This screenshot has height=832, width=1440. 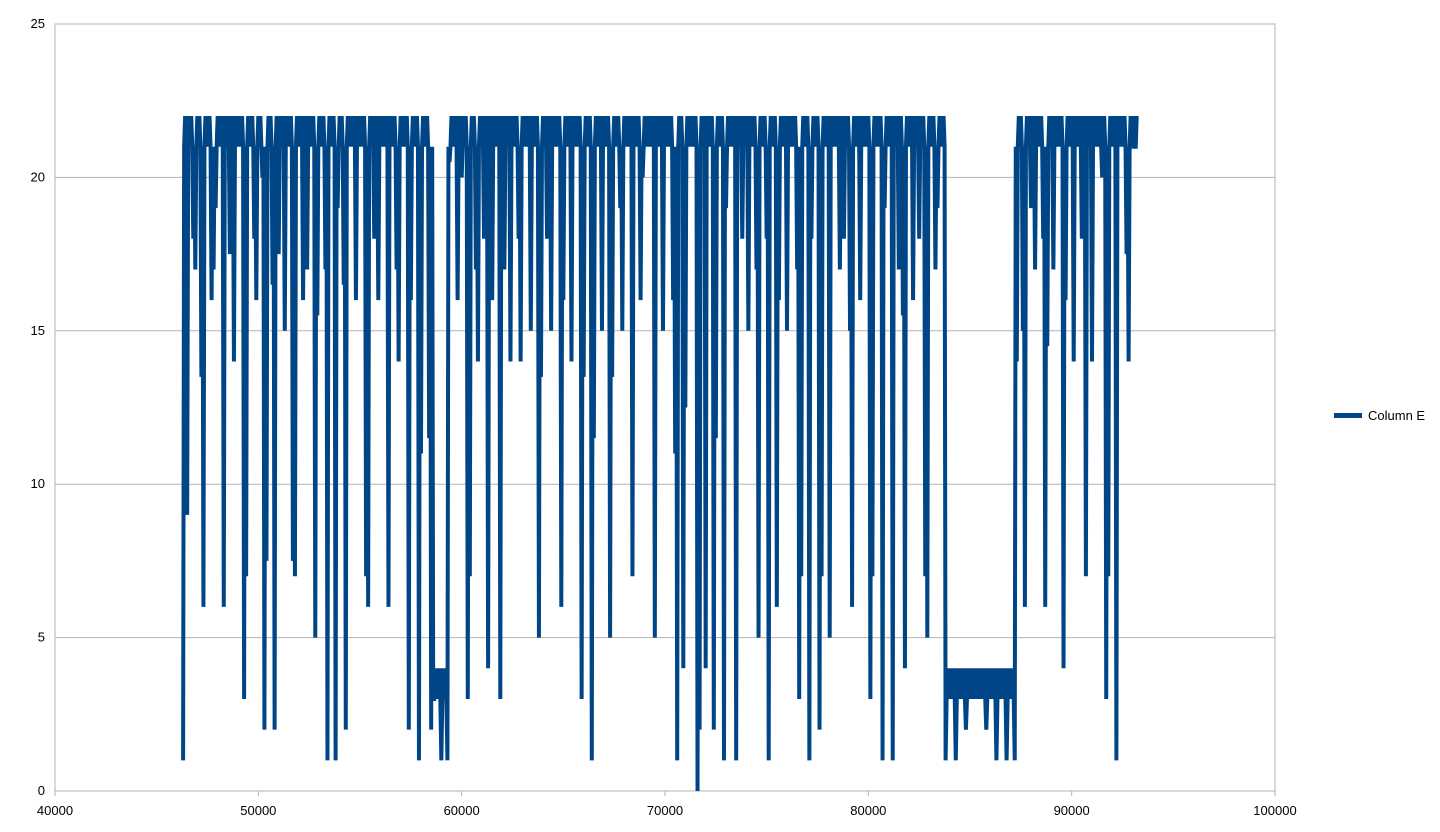 I want to click on x-tick-label: 60000, so click(x=462, y=810).